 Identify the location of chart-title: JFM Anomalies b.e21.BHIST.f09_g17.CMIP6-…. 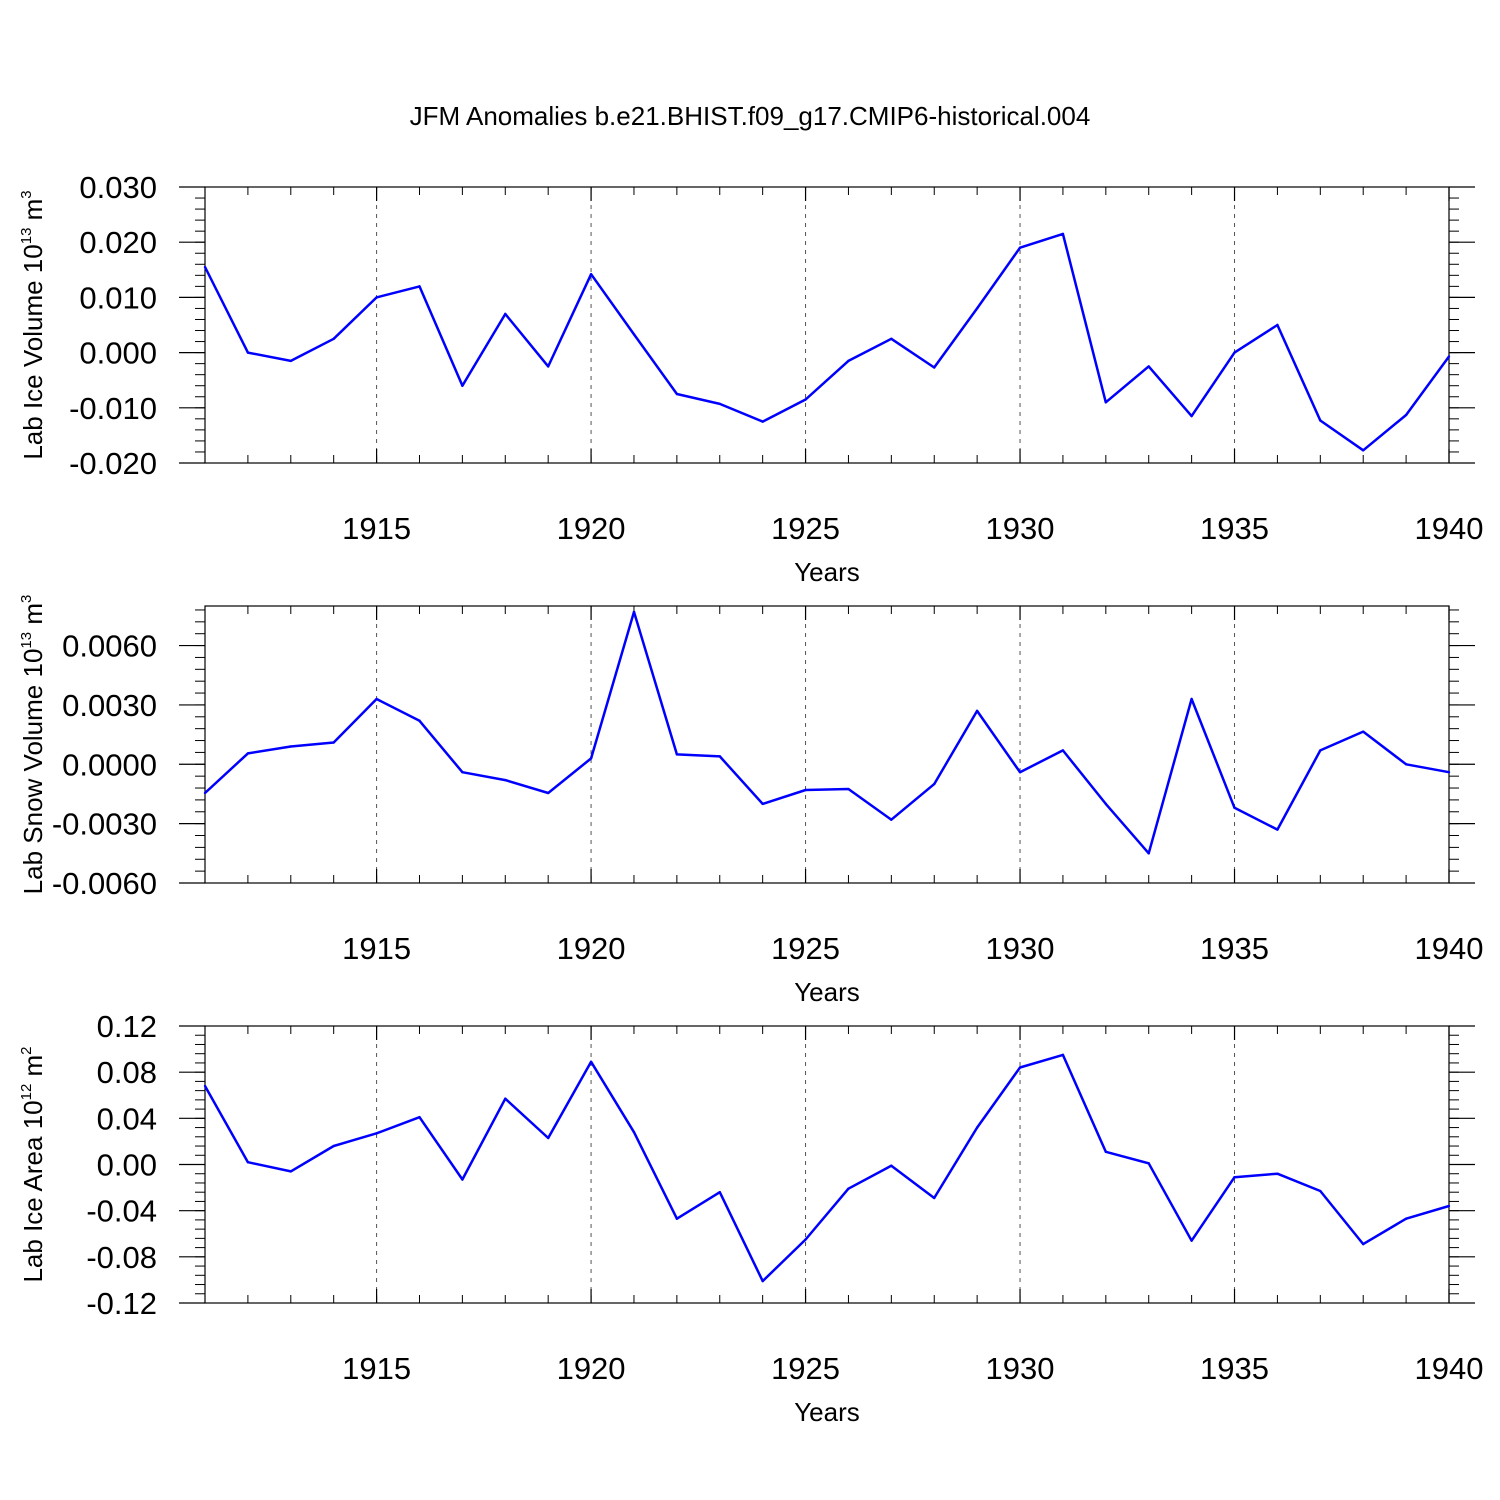
(750, 116).